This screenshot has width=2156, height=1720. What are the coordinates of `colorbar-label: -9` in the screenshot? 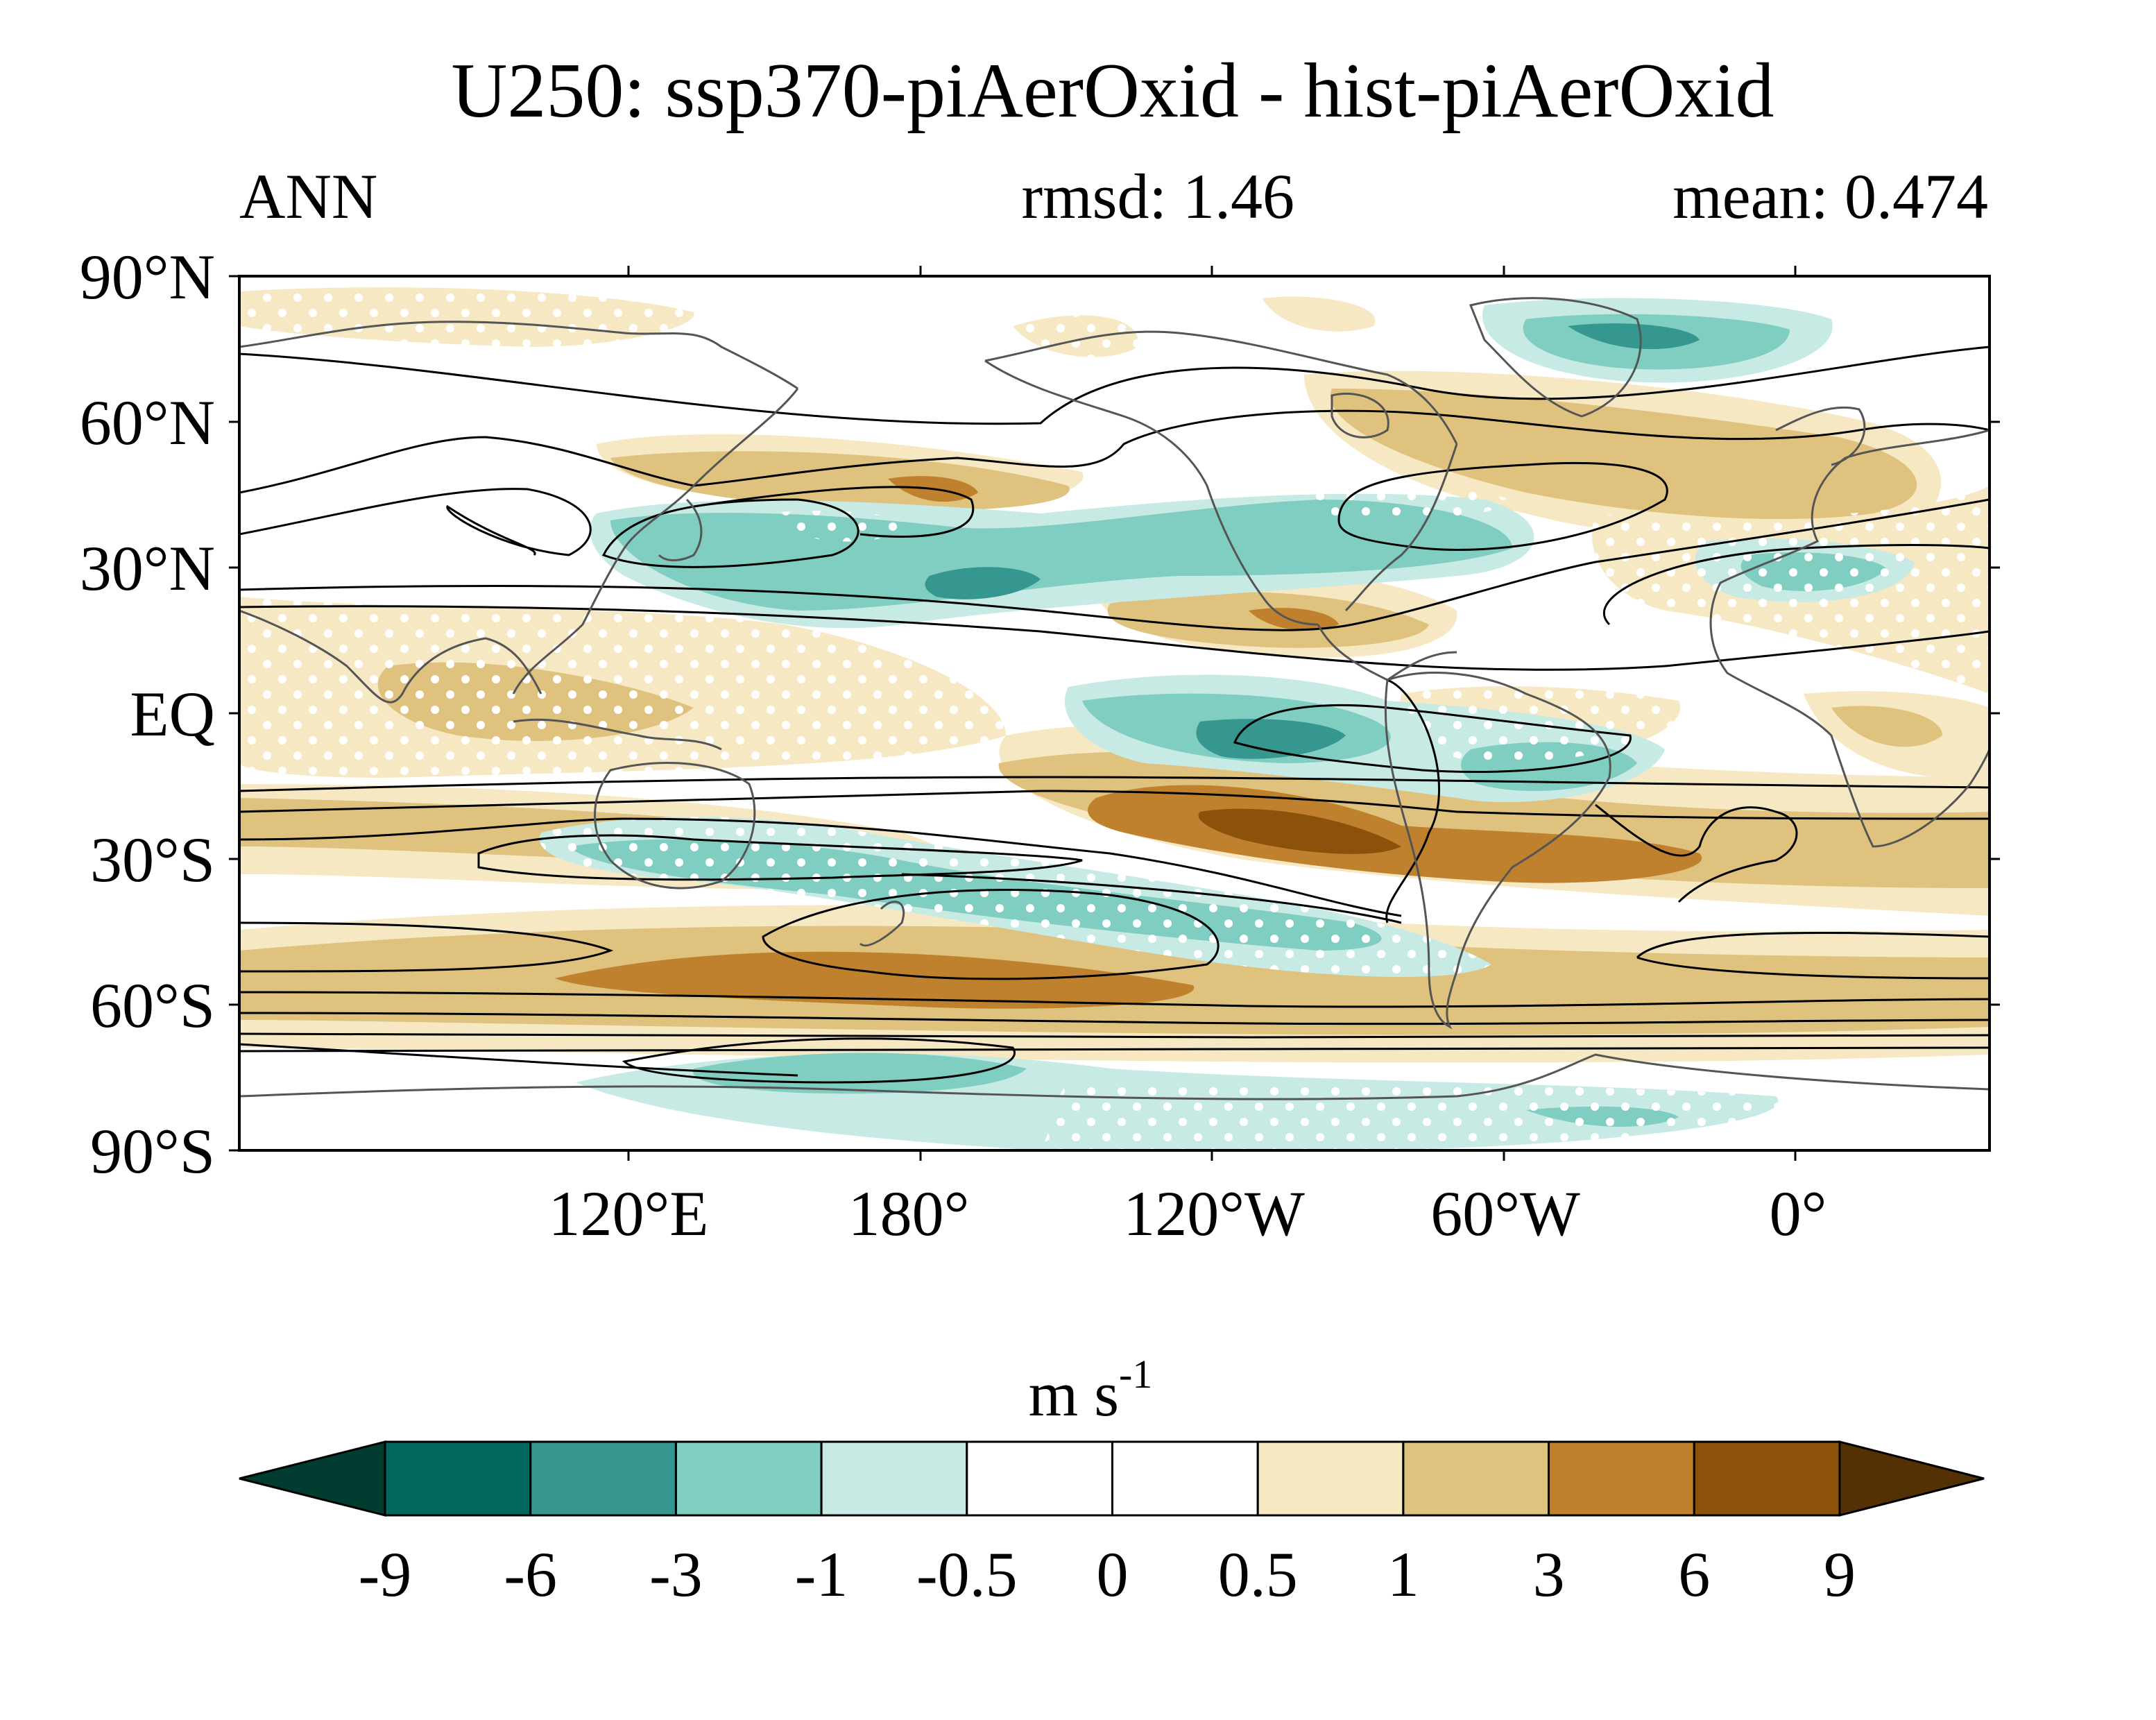 It's located at (385, 1574).